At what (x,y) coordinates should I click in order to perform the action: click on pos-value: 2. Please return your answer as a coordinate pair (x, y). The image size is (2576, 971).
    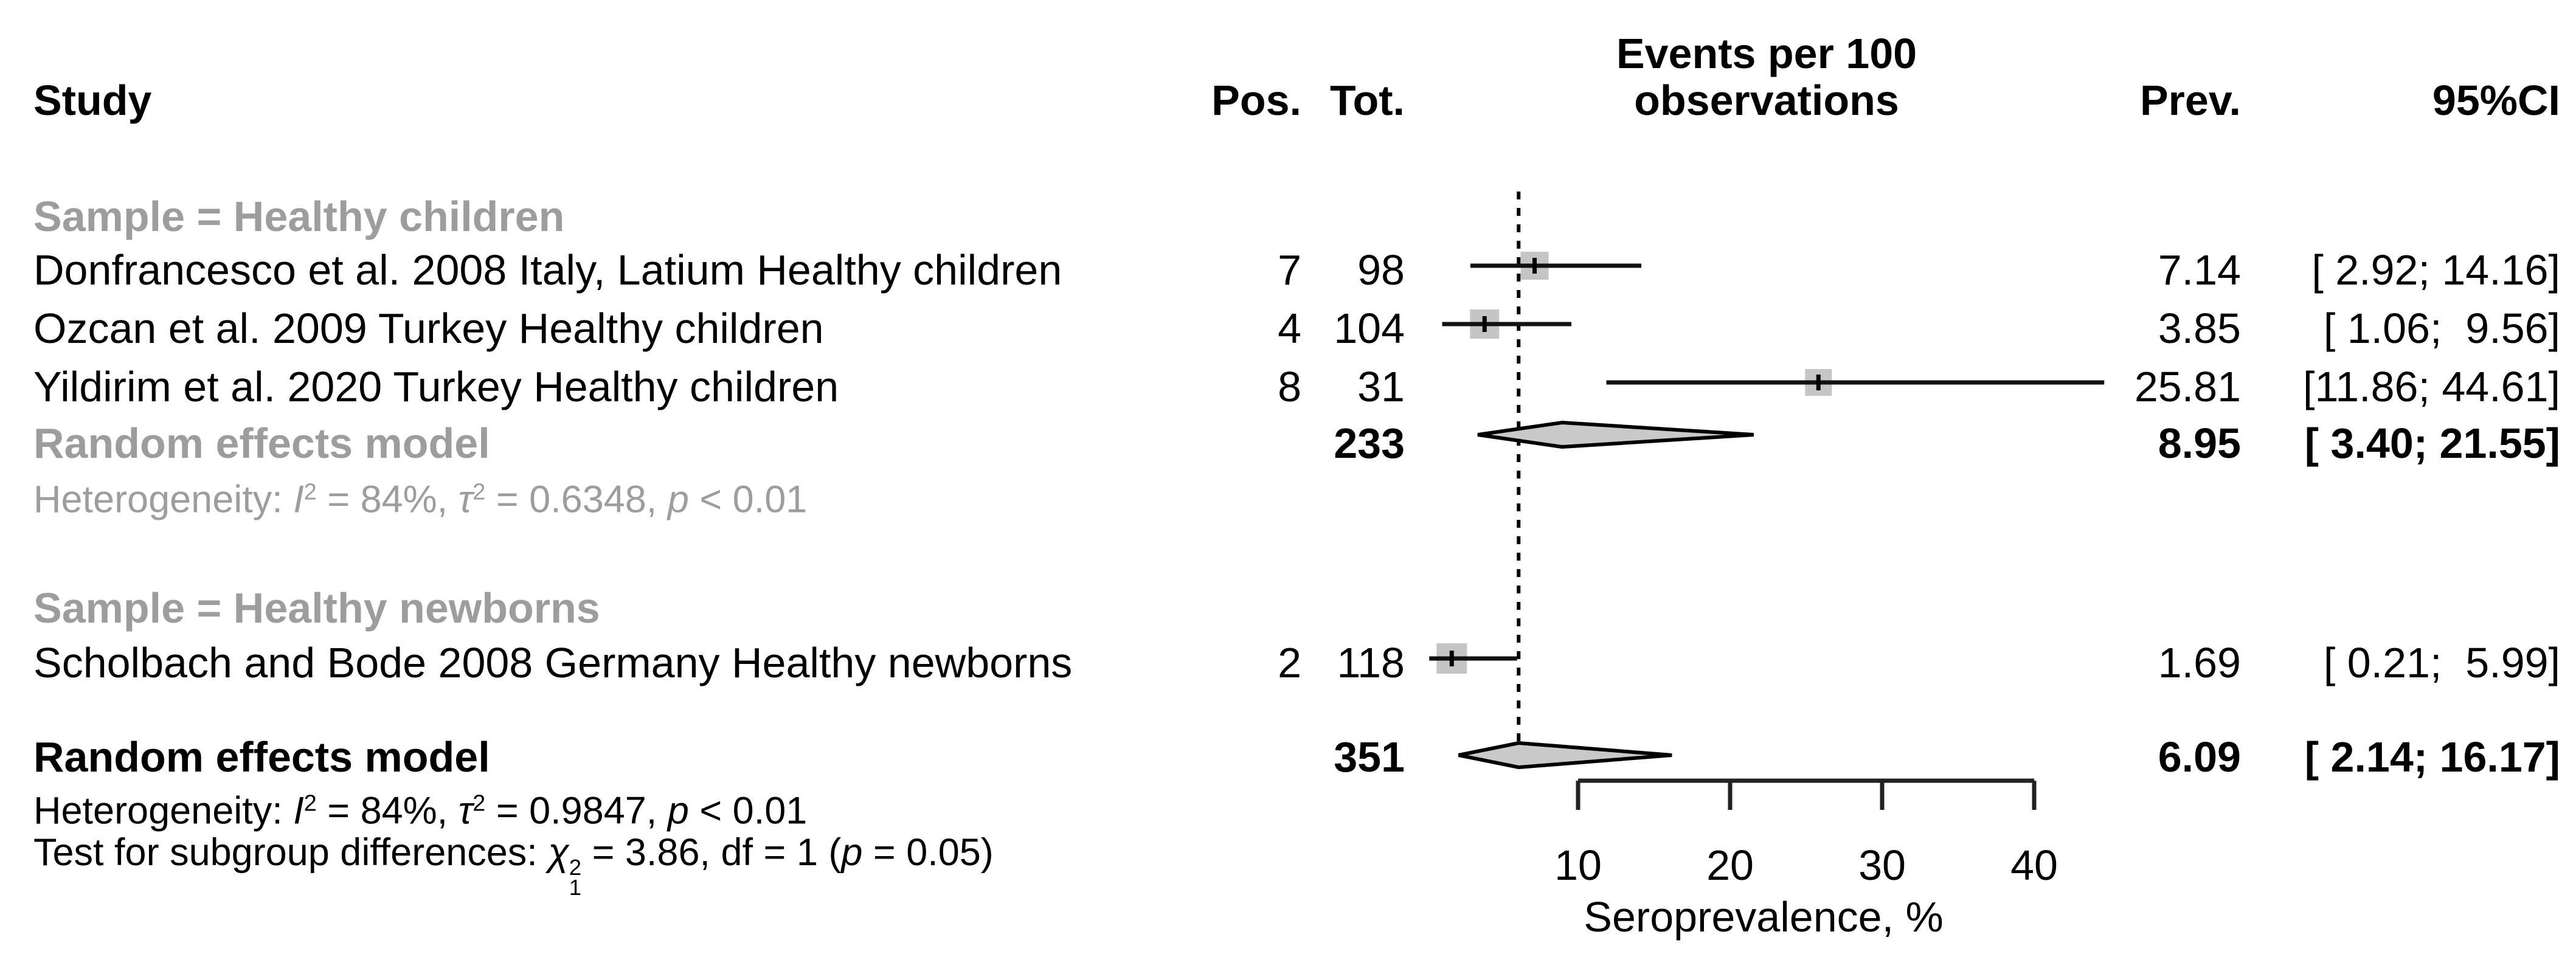
    Looking at the image, I should click on (1289, 662).